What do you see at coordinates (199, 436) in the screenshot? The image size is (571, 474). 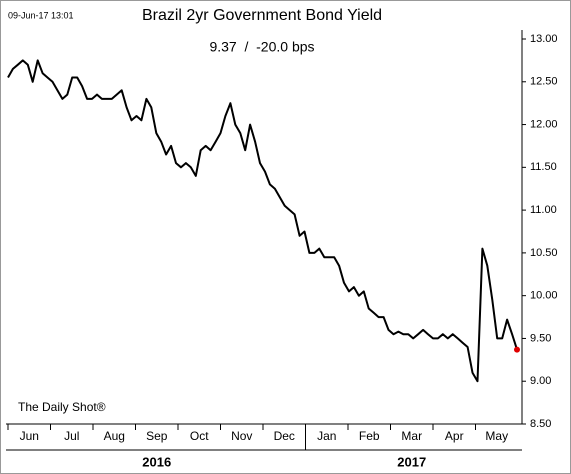 I see `x-tick-label: Oct` at bounding box center [199, 436].